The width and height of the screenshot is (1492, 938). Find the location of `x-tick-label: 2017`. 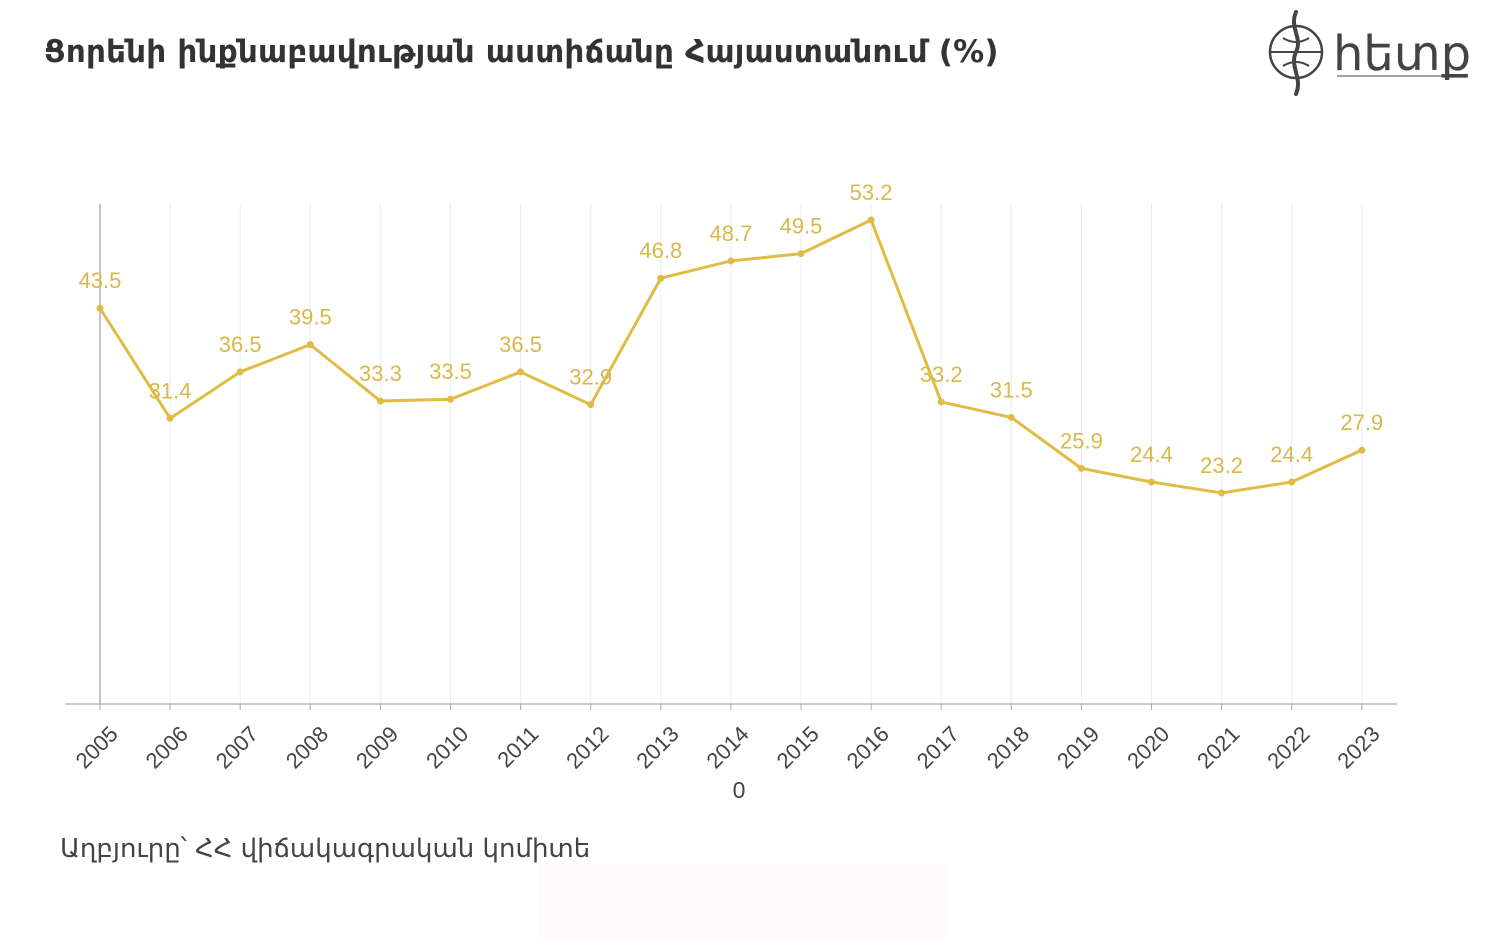

x-tick-label: 2017 is located at coordinates (938, 747).